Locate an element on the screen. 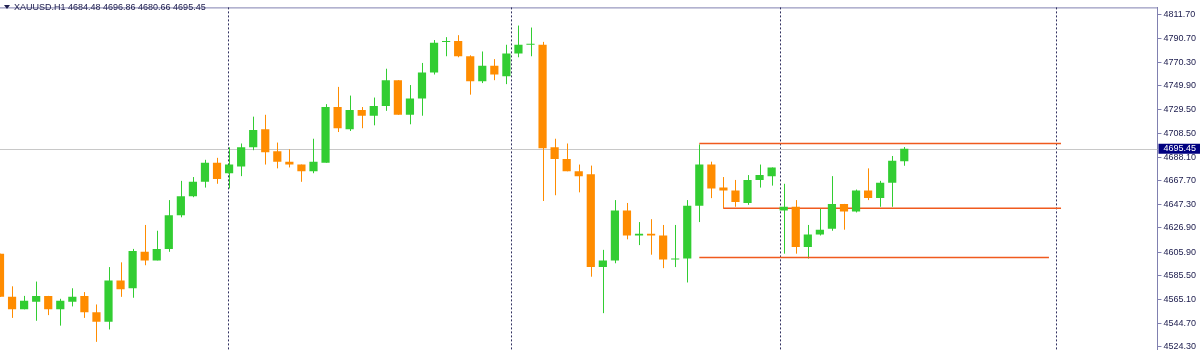 The width and height of the screenshot is (1200, 357). y-tick-label: 4544.70 is located at coordinates (1180, 322).